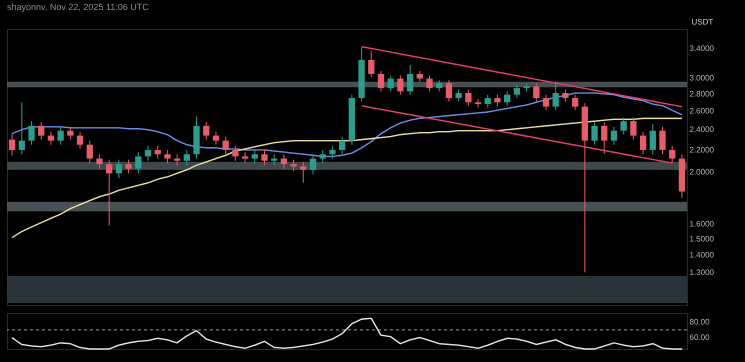  What do you see at coordinates (700, 322) in the screenshot?
I see `y-tick-label: 80.00` at bounding box center [700, 322].